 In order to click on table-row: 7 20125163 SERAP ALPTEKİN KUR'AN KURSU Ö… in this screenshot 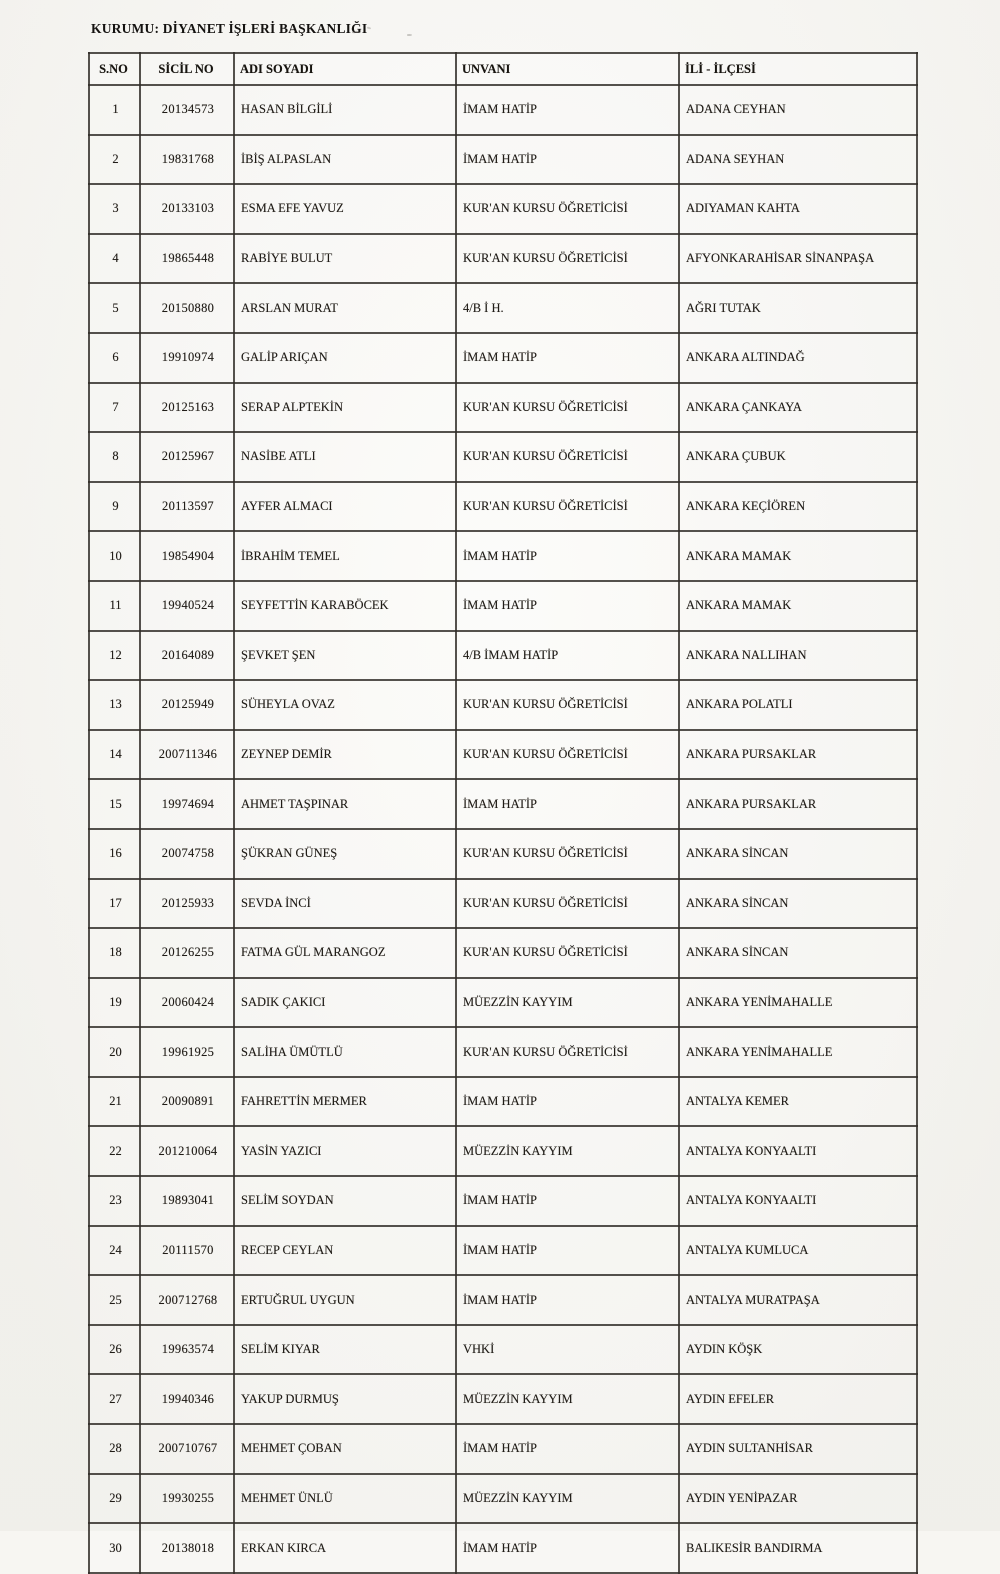, I will do `click(503, 407)`.